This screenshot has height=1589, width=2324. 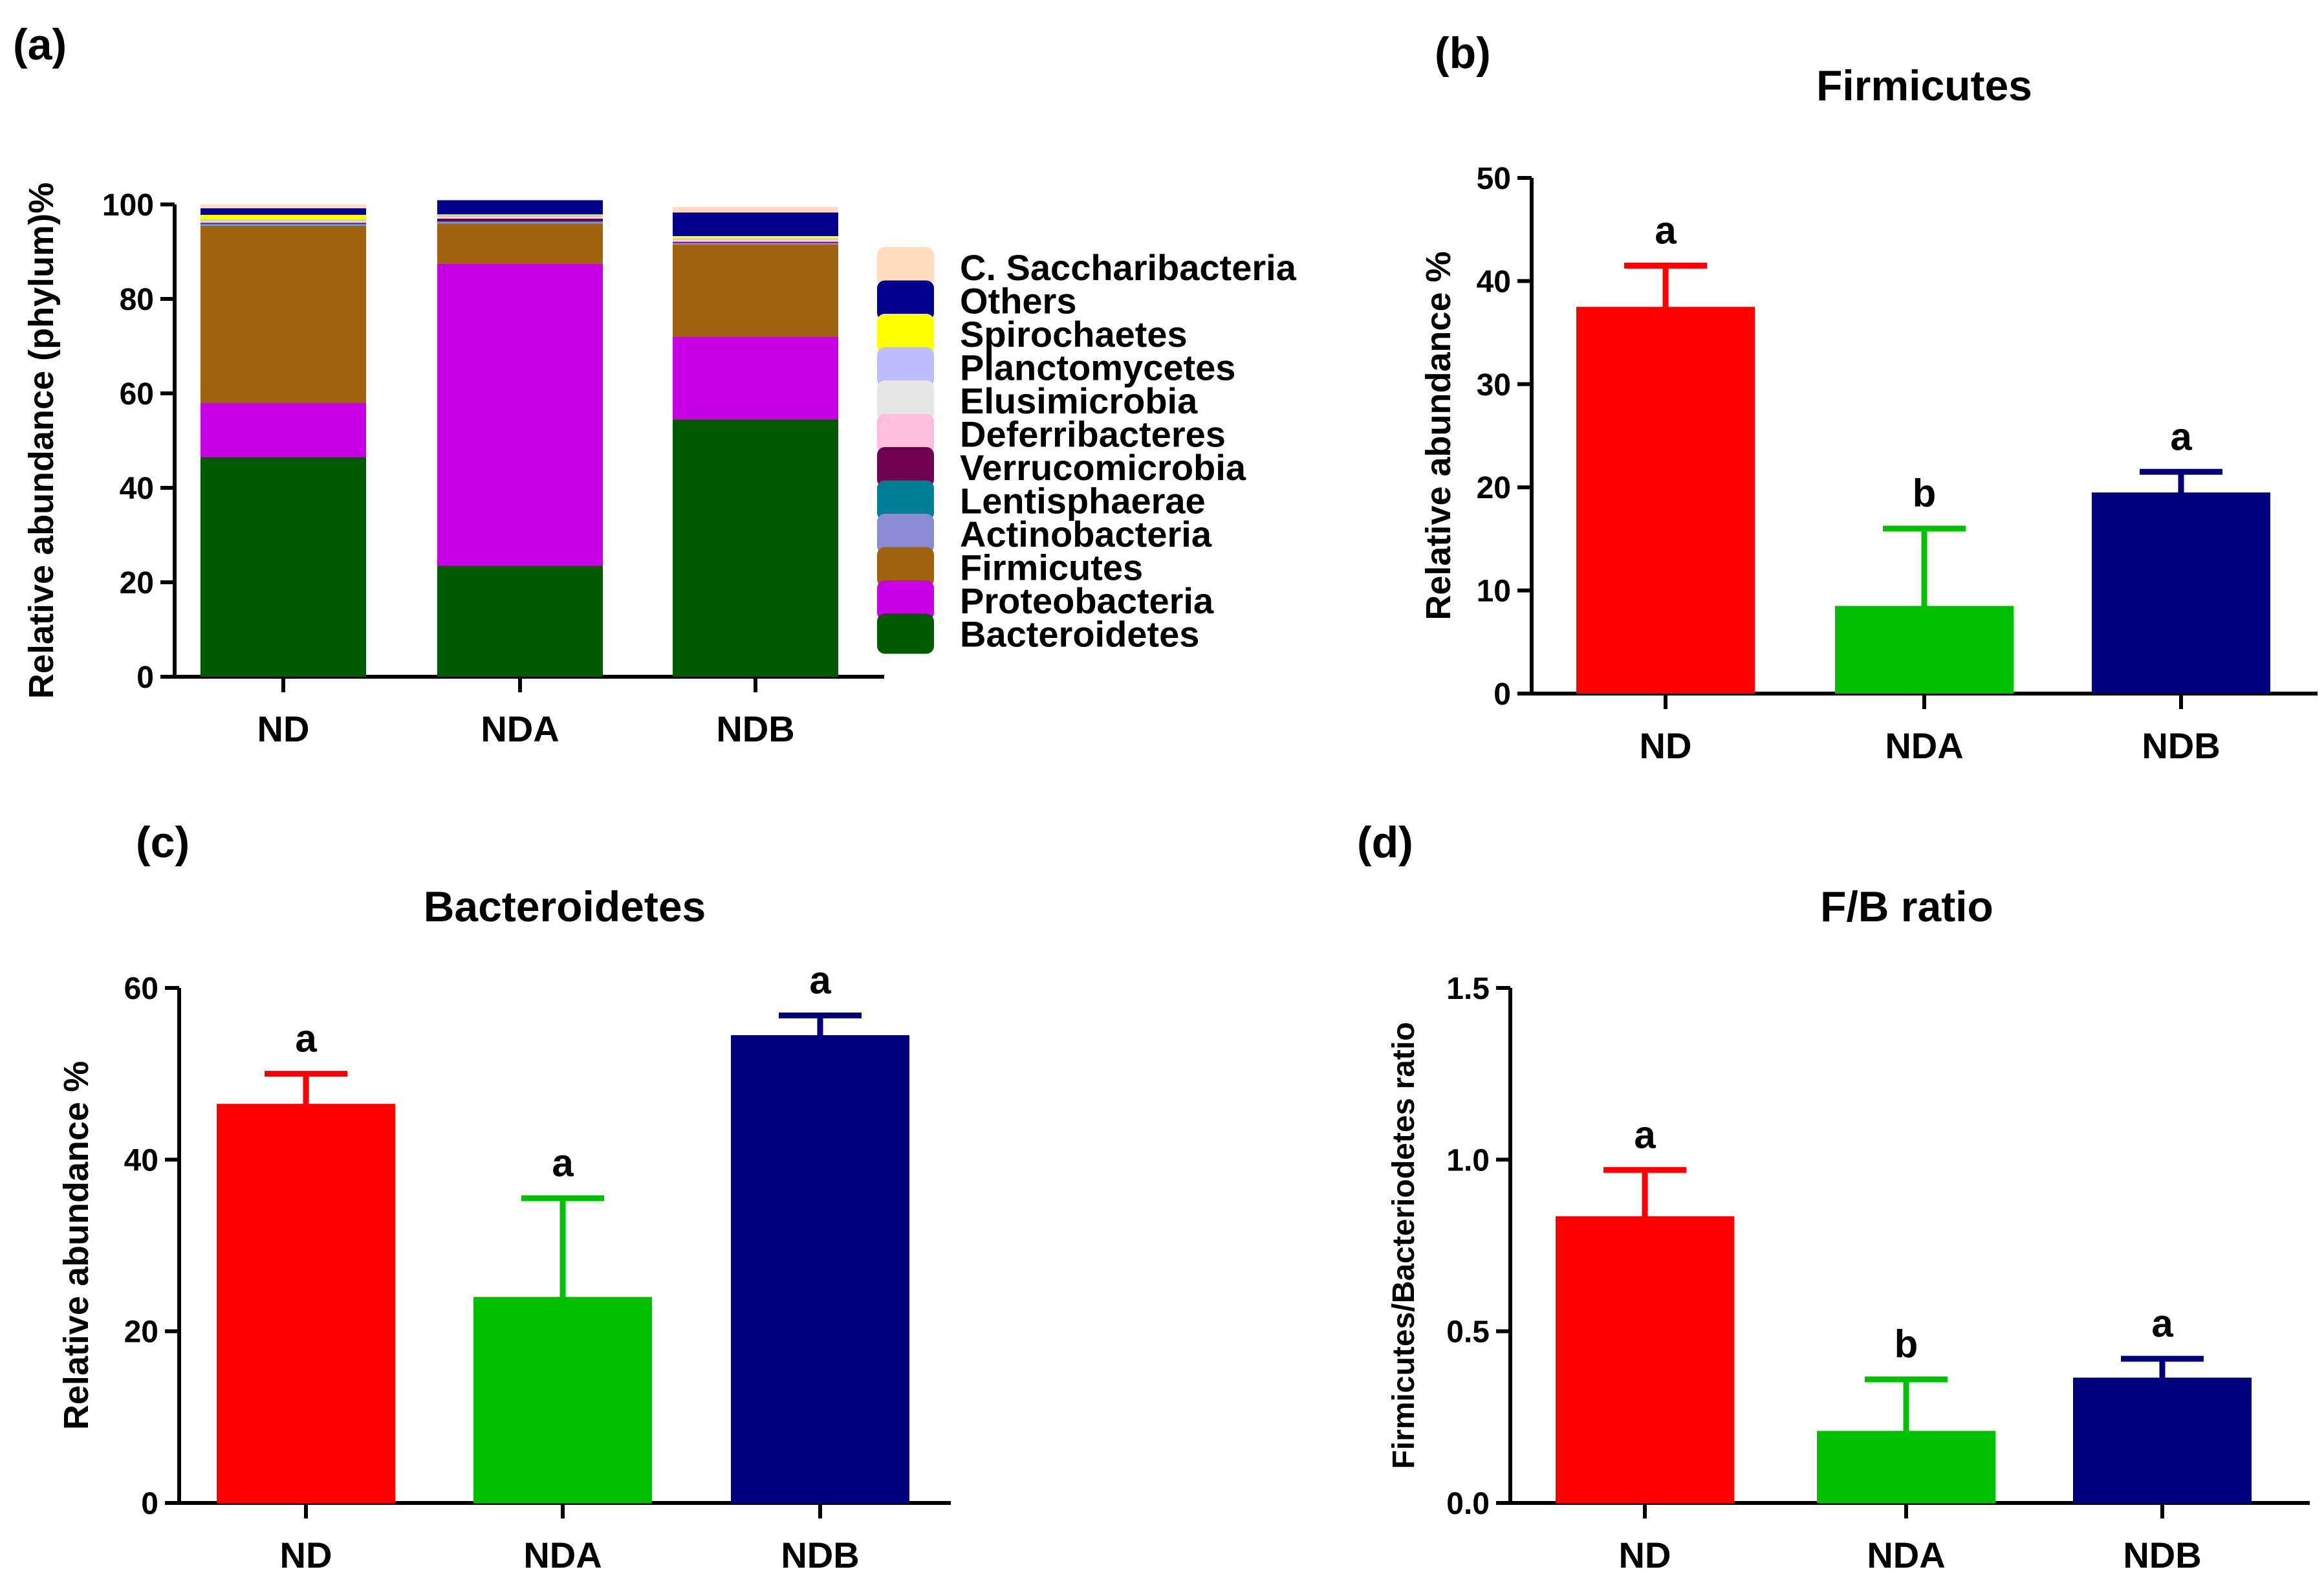 What do you see at coordinates (1468, 989) in the screenshot?
I see `y-tick-label: 1.5` at bounding box center [1468, 989].